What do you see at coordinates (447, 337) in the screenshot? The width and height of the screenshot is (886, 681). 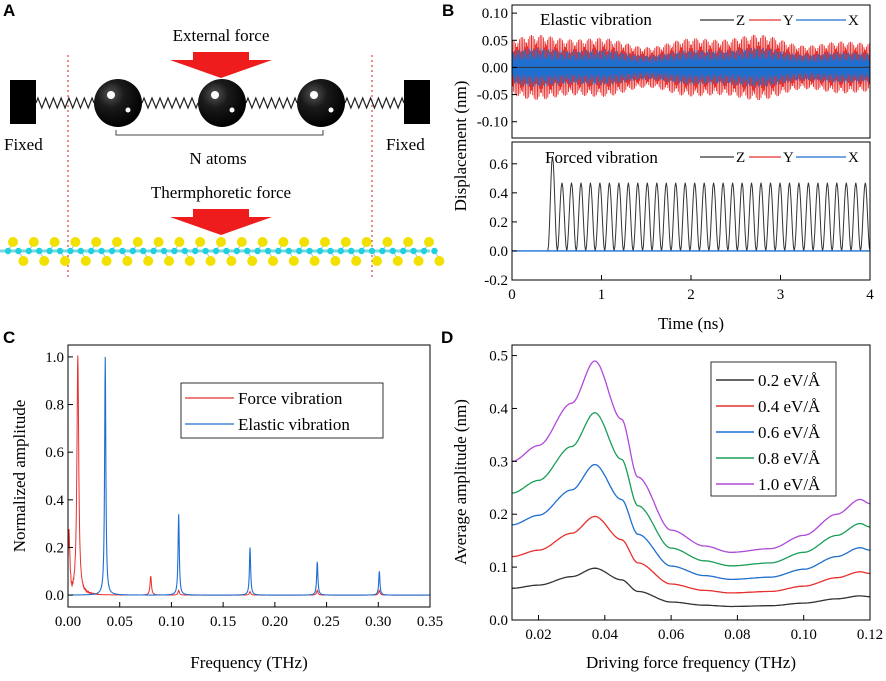 I see `panel-d-label: D` at bounding box center [447, 337].